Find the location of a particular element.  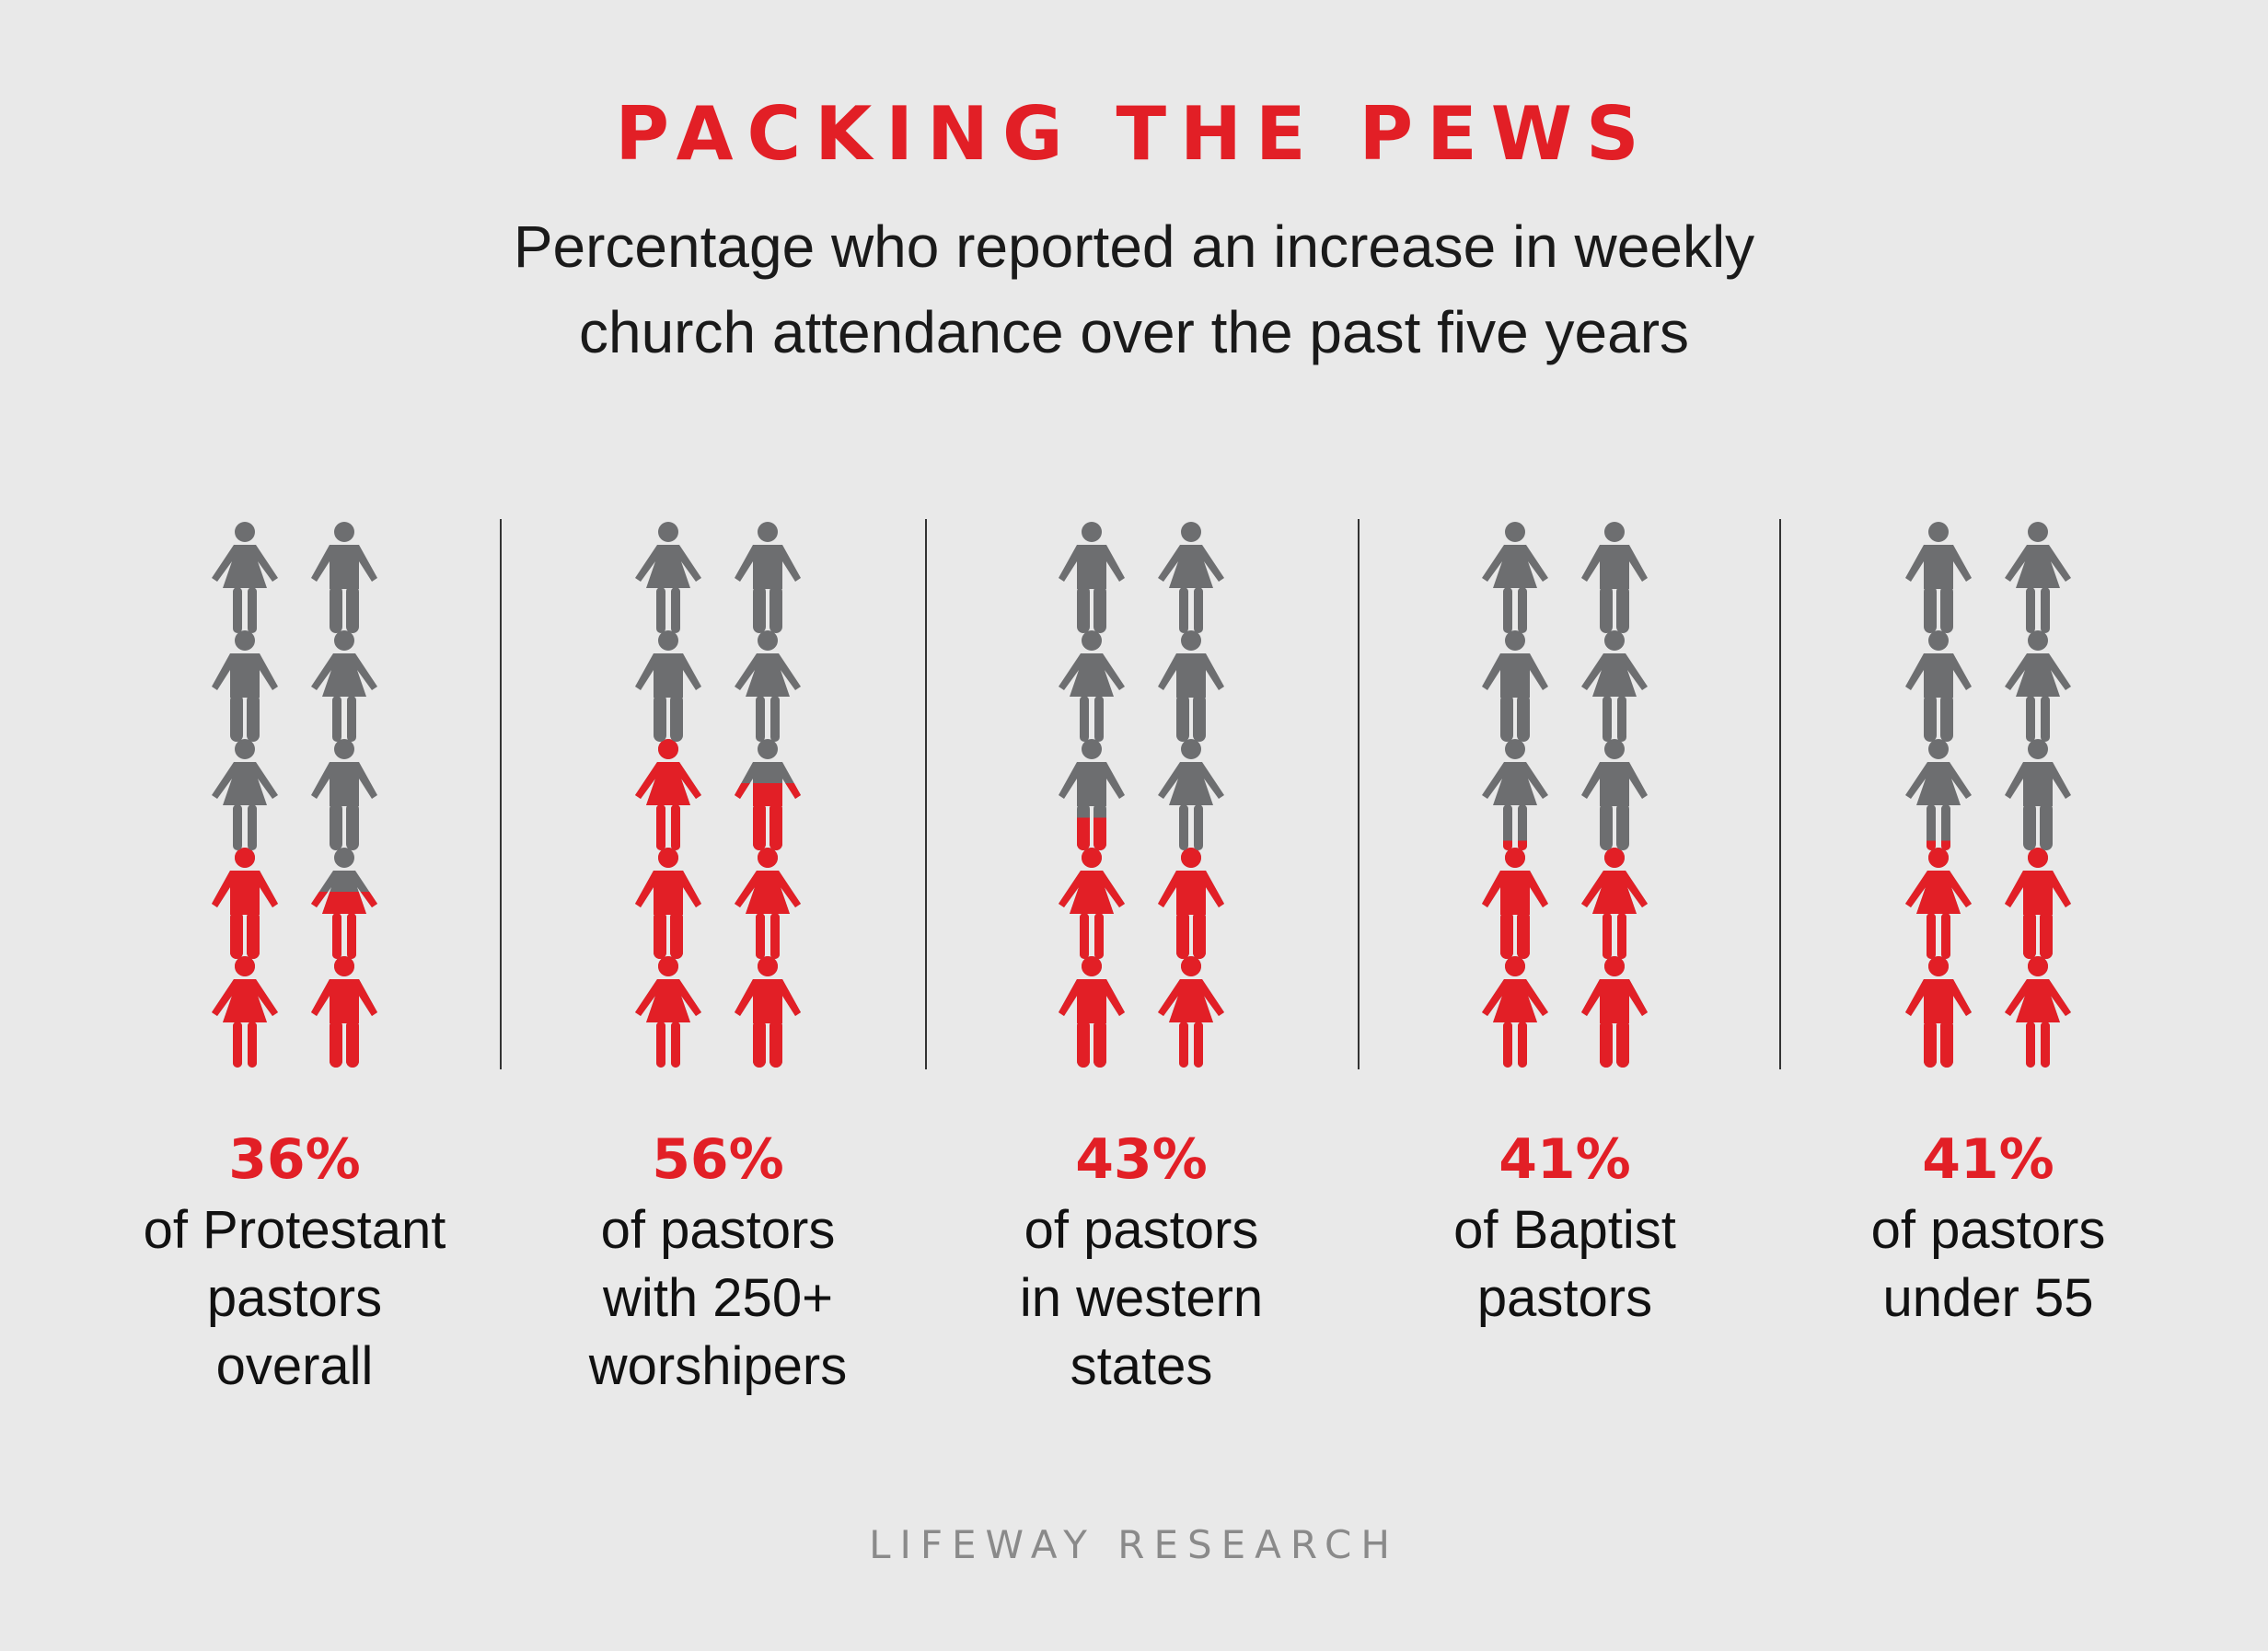

column-value: 36% is located at coordinates (294, 1159).